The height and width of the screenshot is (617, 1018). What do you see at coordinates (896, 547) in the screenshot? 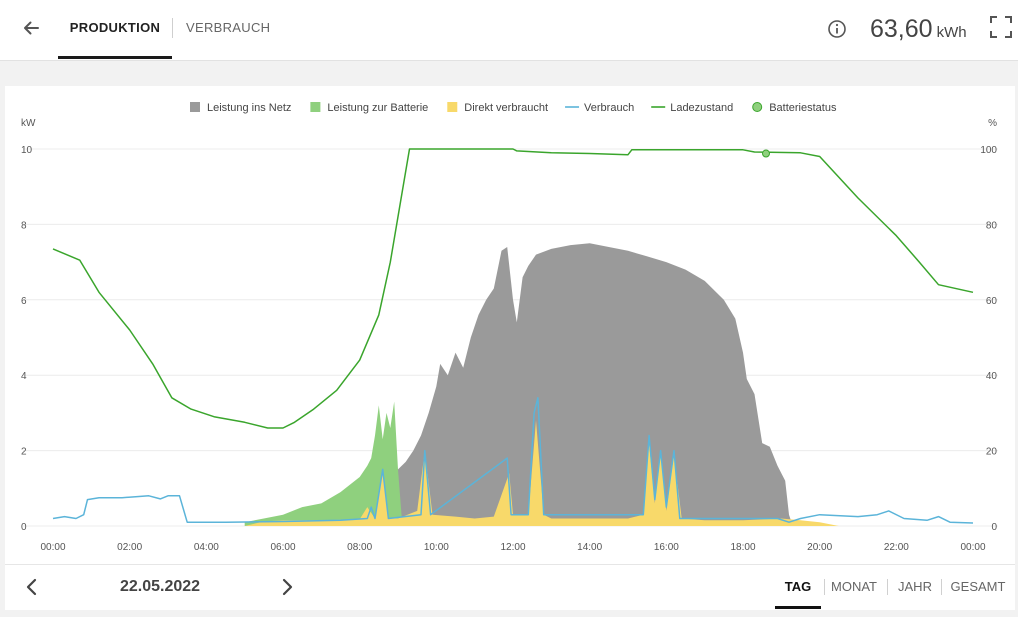
I see `x-tick-label: 22:00` at bounding box center [896, 547].